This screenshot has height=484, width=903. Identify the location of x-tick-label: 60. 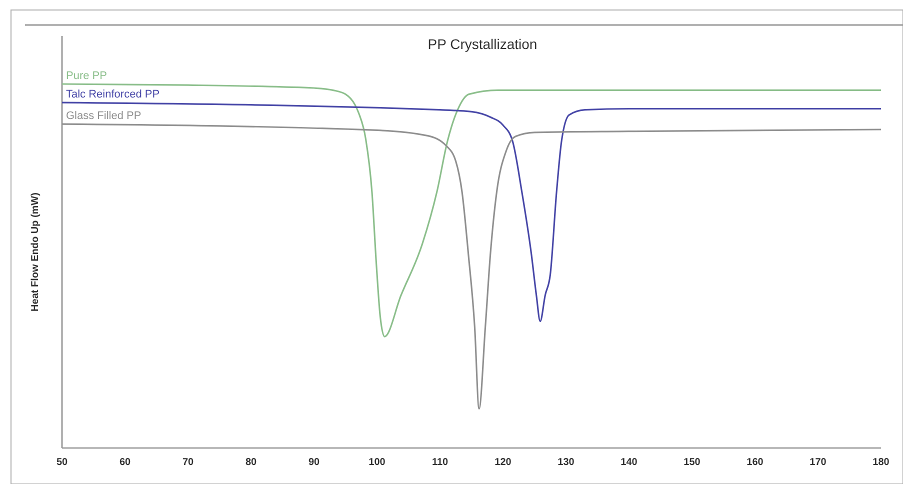
(125, 462).